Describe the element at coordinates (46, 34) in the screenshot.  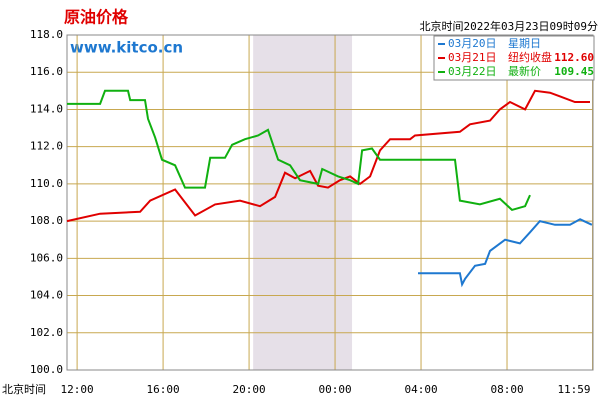
I see `y-tick-label: 118.0` at that location.